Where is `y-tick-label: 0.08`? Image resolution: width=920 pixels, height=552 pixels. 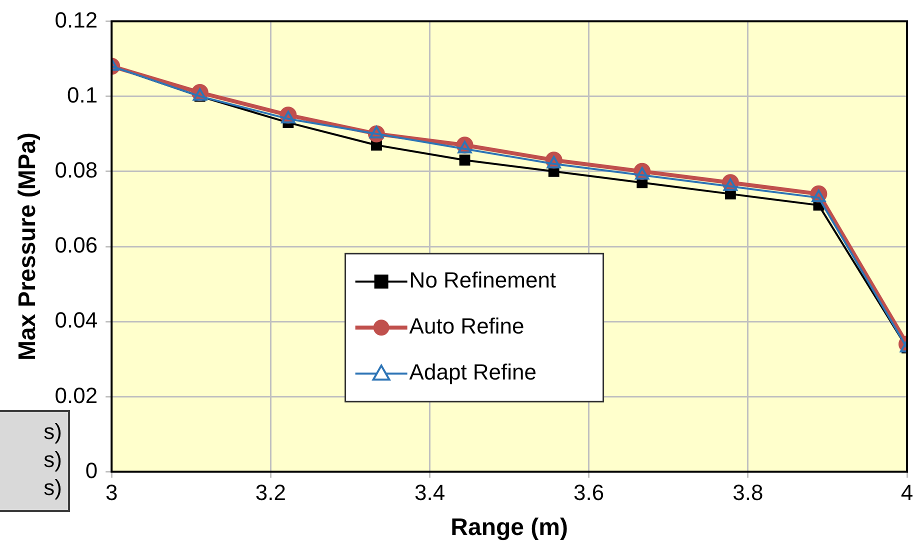 y-tick-label: 0.08 is located at coordinates (76, 169).